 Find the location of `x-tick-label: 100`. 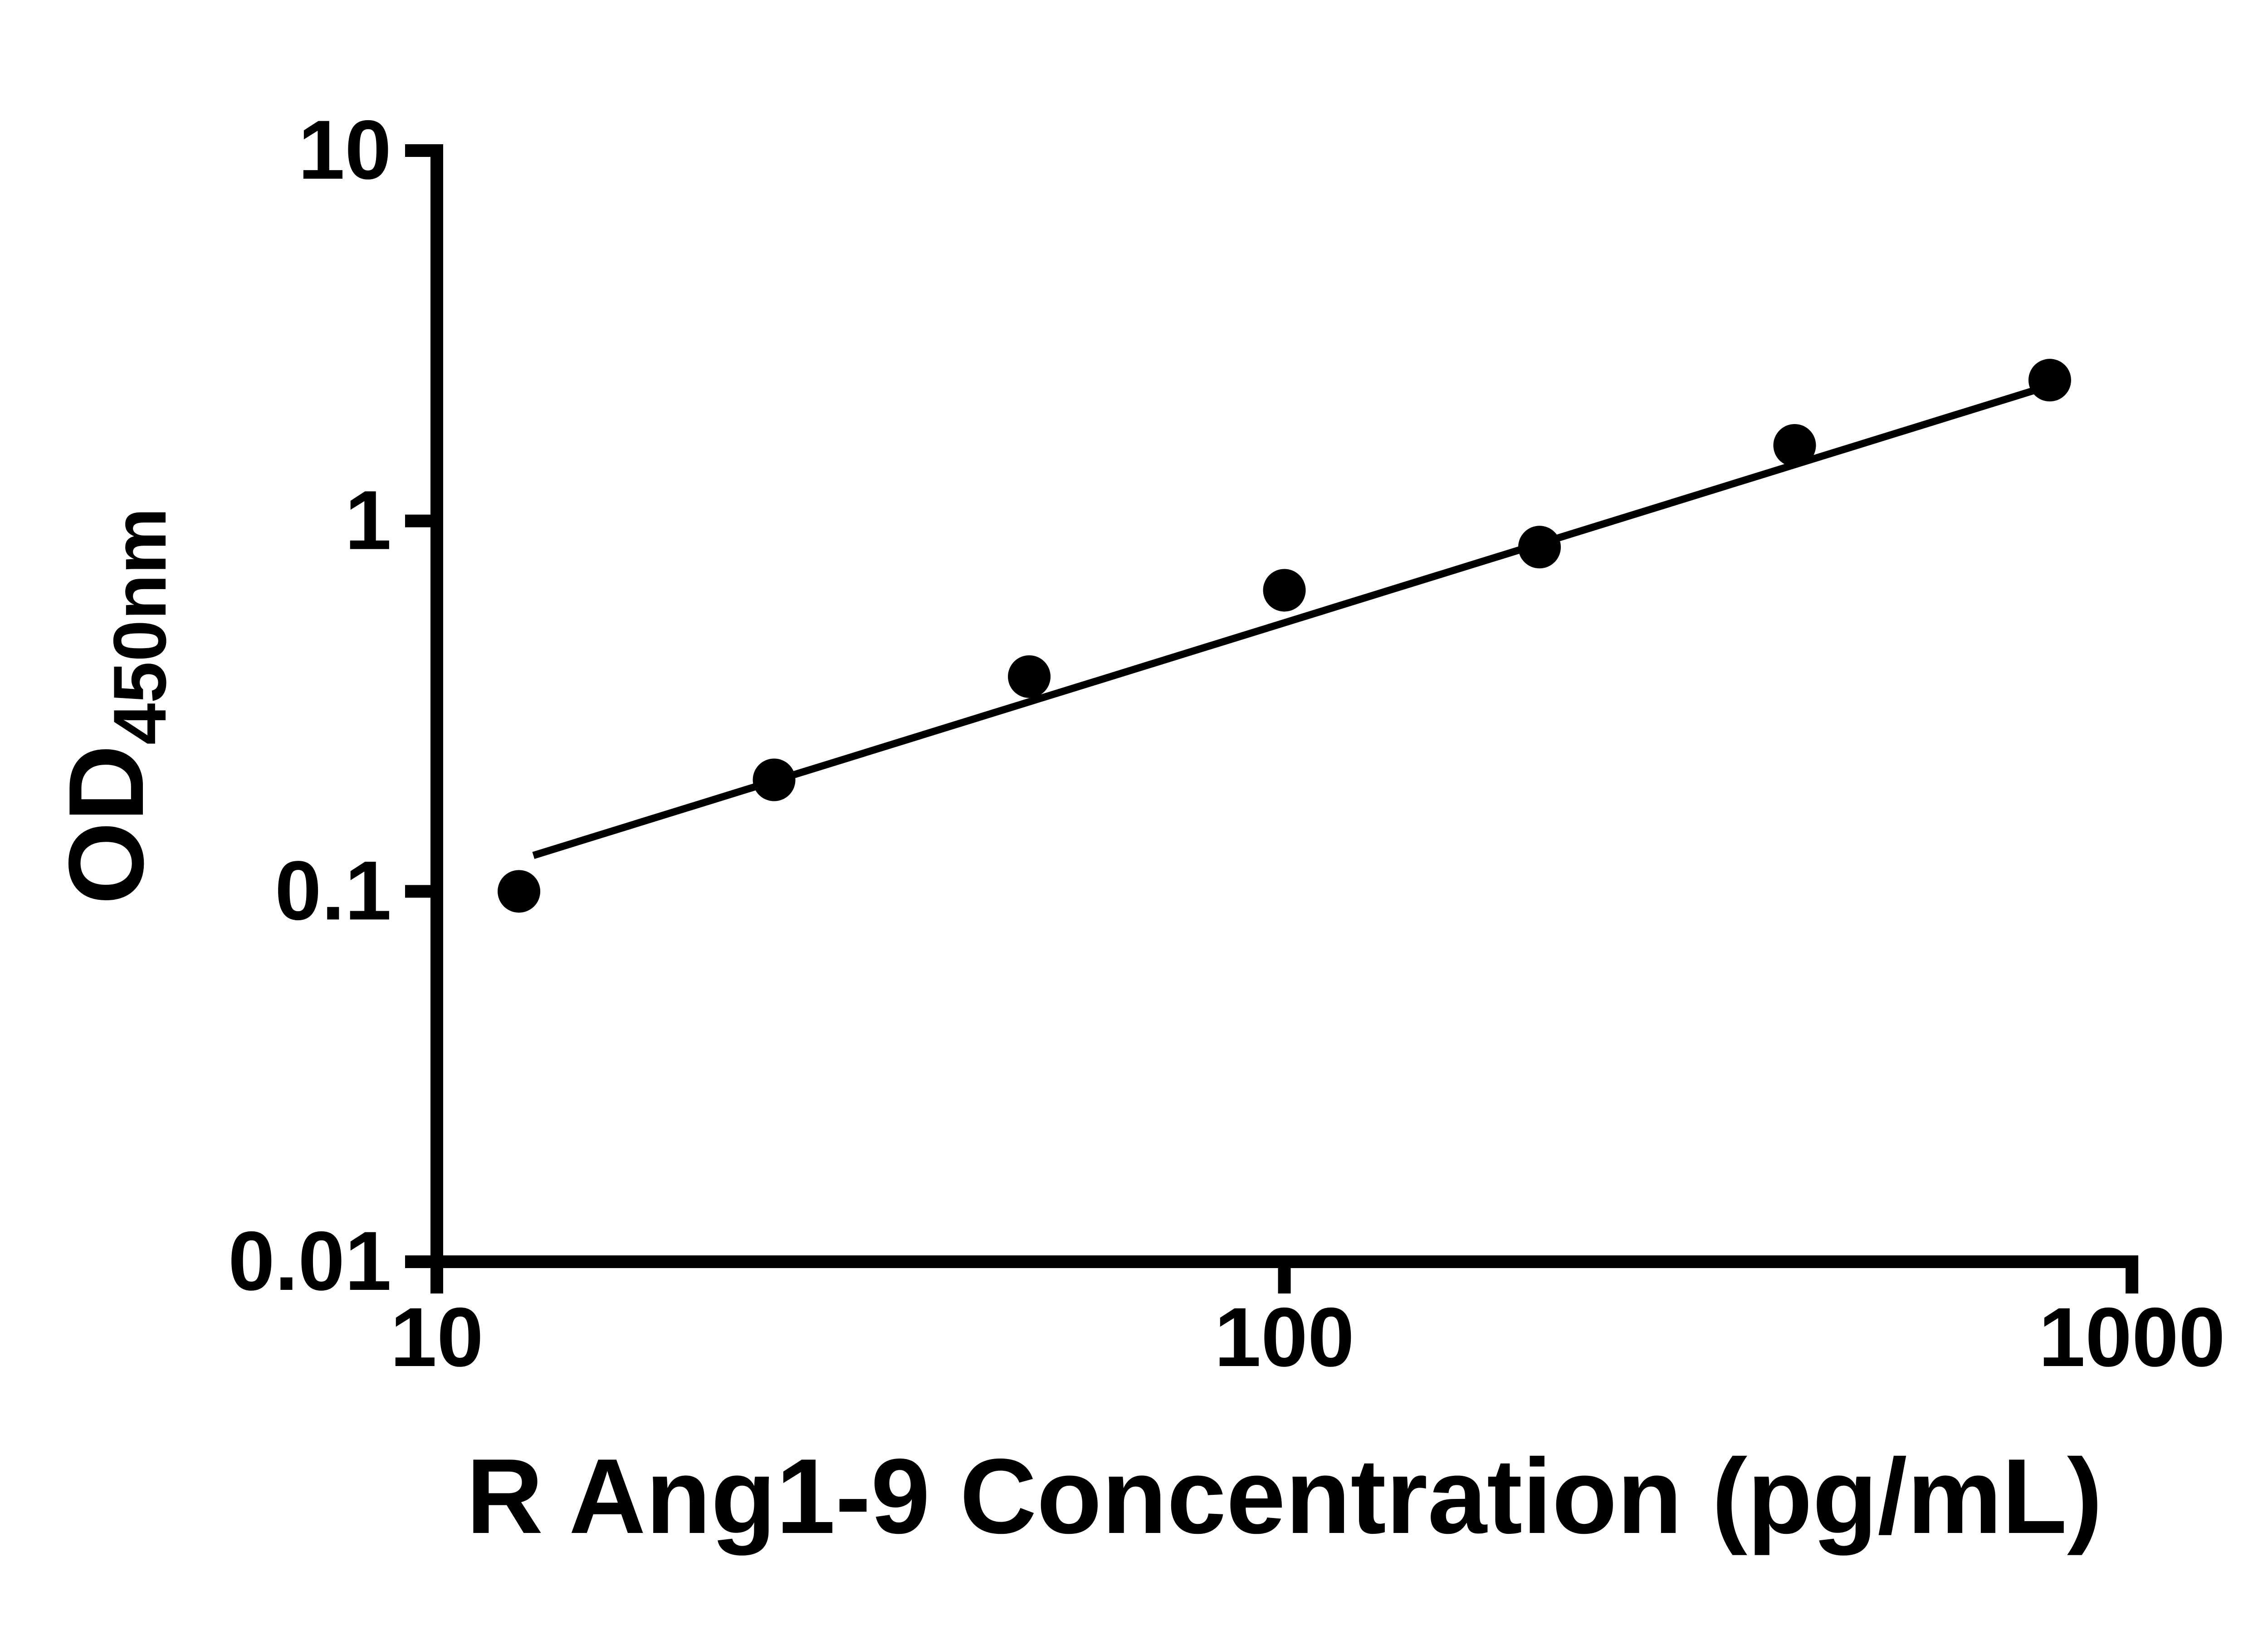

x-tick-label: 100 is located at coordinates (1284, 1338).